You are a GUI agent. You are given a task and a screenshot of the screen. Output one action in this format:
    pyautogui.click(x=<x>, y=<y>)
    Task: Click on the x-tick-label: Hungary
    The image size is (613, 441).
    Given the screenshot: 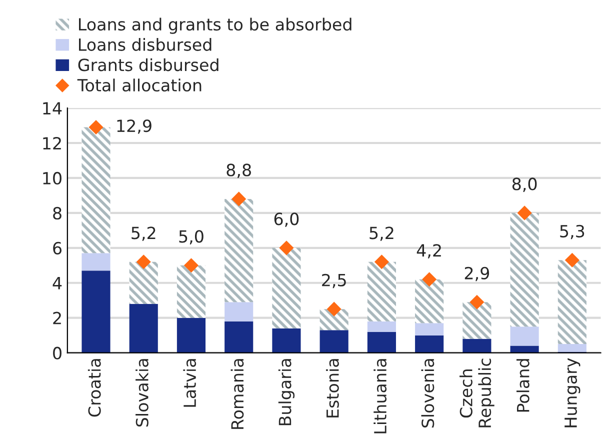 What is the action you would take?
    pyautogui.click(x=572, y=393)
    